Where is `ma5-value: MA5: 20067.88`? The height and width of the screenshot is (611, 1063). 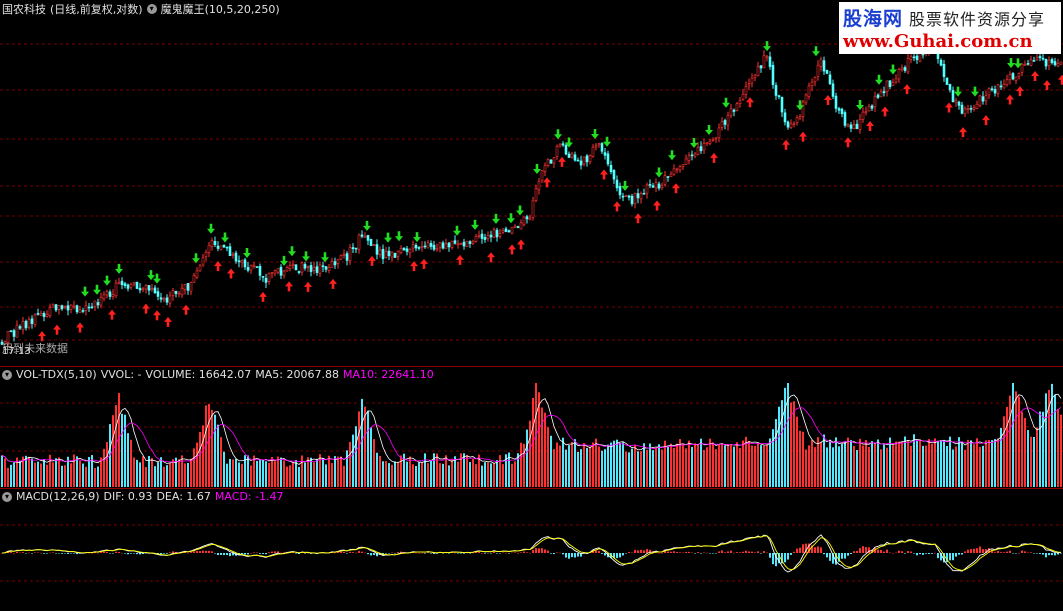 ma5-value: MA5: 20067.88 is located at coordinates (297, 374).